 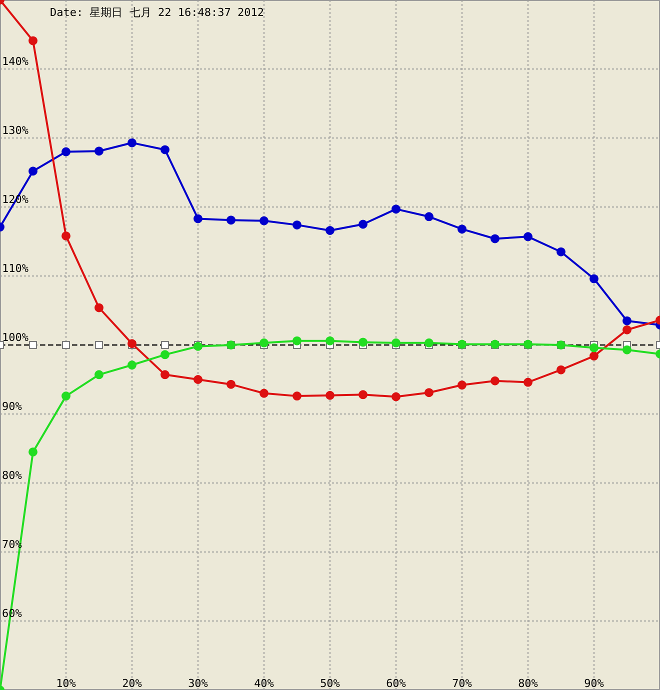 What do you see at coordinates (264, 683) in the screenshot?
I see `x-tick-label: 40%` at bounding box center [264, 683].